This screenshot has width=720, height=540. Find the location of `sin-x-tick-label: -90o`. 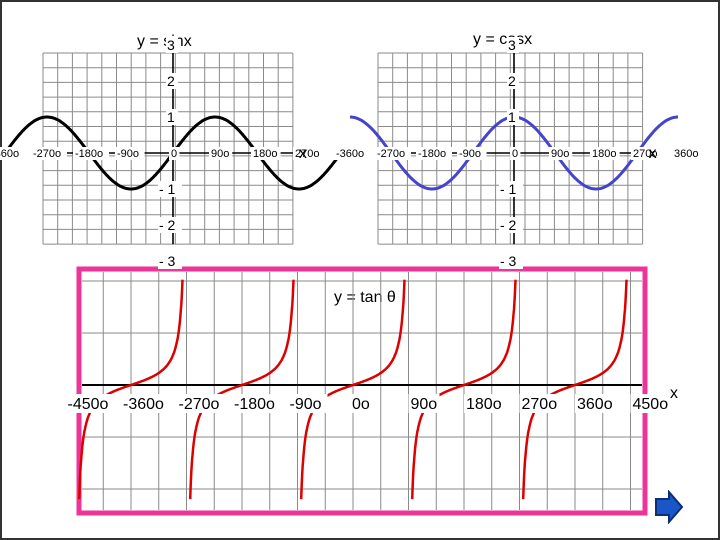

sin-x-tick-label: -90o is located at coordinates (128, 154).